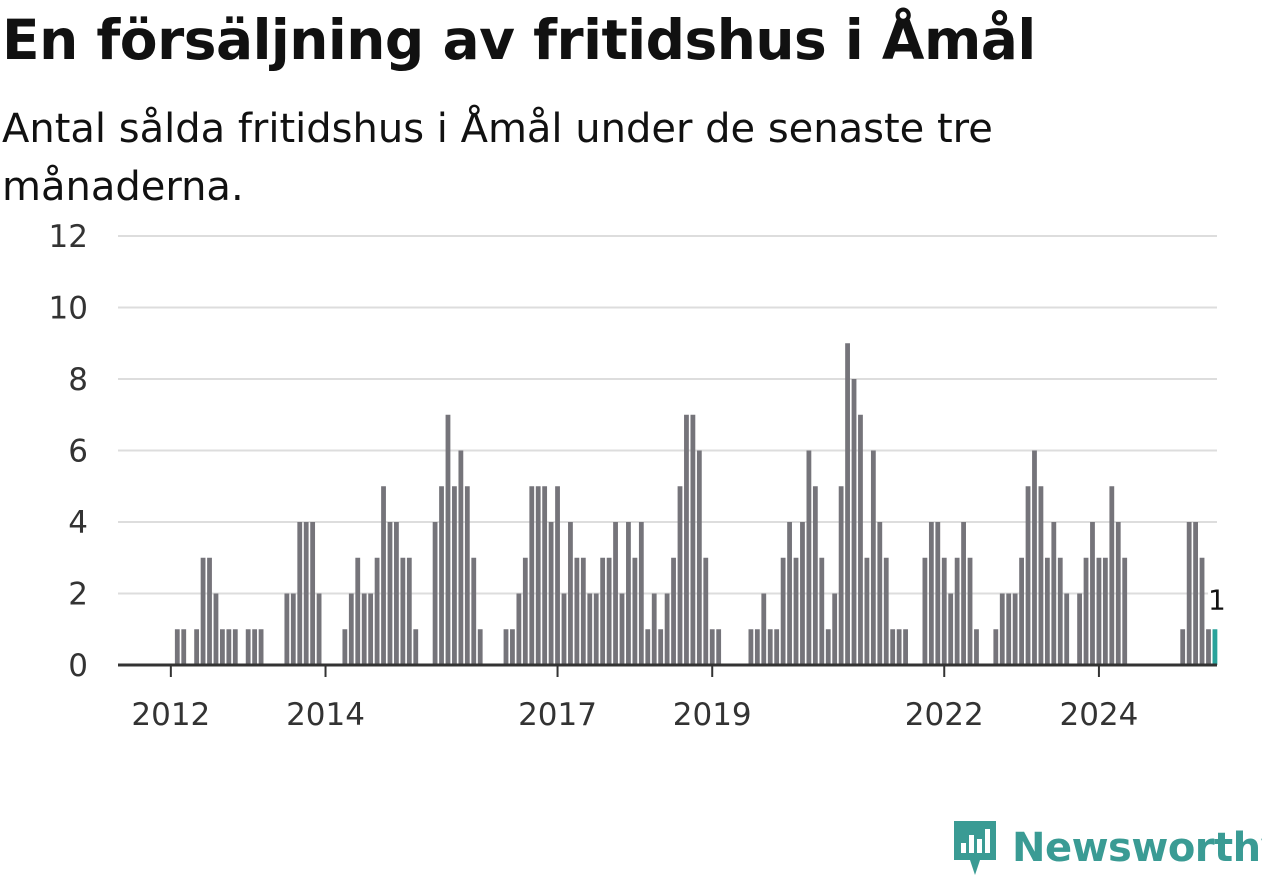 The image size is (1262, 879). Describe the element at coordinates (667, 670) in the screenshot. I see `axes` at that location.